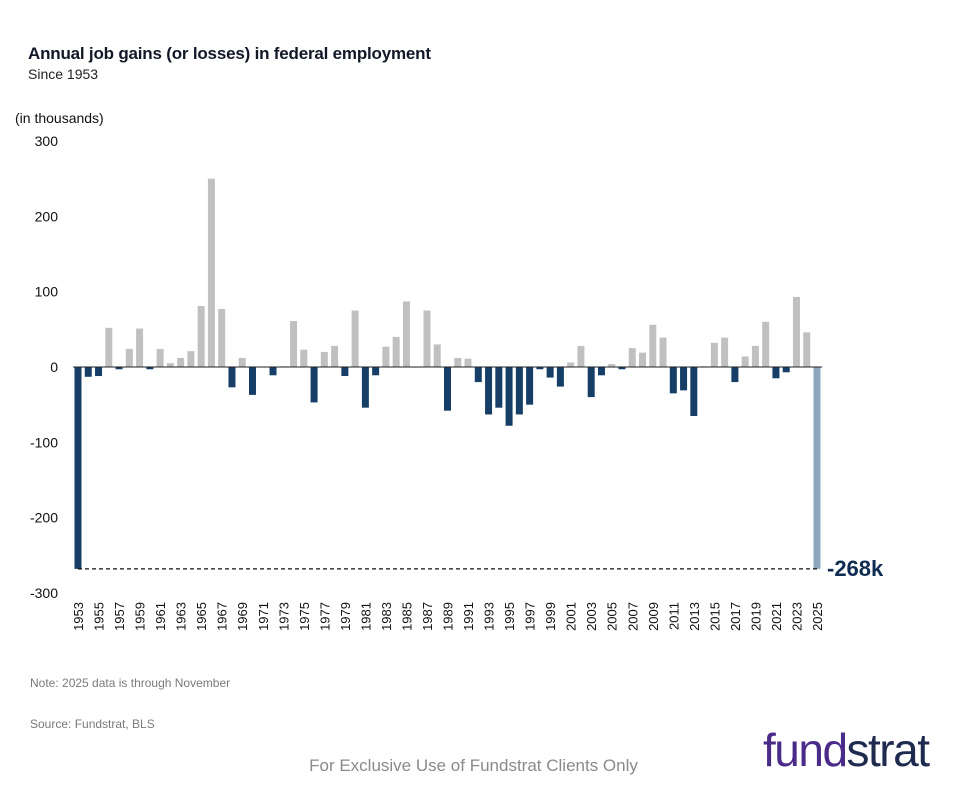  Describe the element at coordinates (201, 336) in the screenshot. I see `bar-1965` at that location.